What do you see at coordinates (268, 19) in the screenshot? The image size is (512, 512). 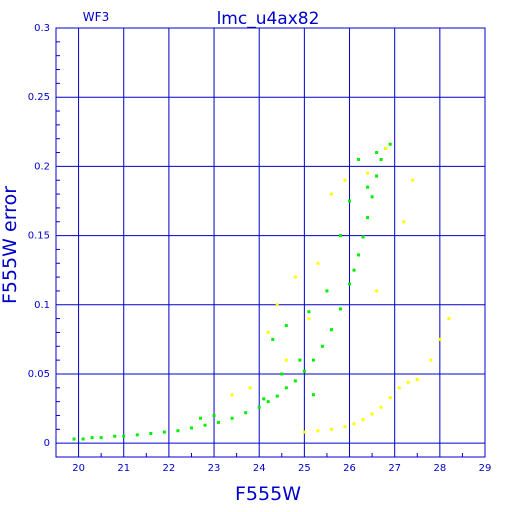 I see `chart-title: lmc_u4ax82` at bounding box center [268, 19].